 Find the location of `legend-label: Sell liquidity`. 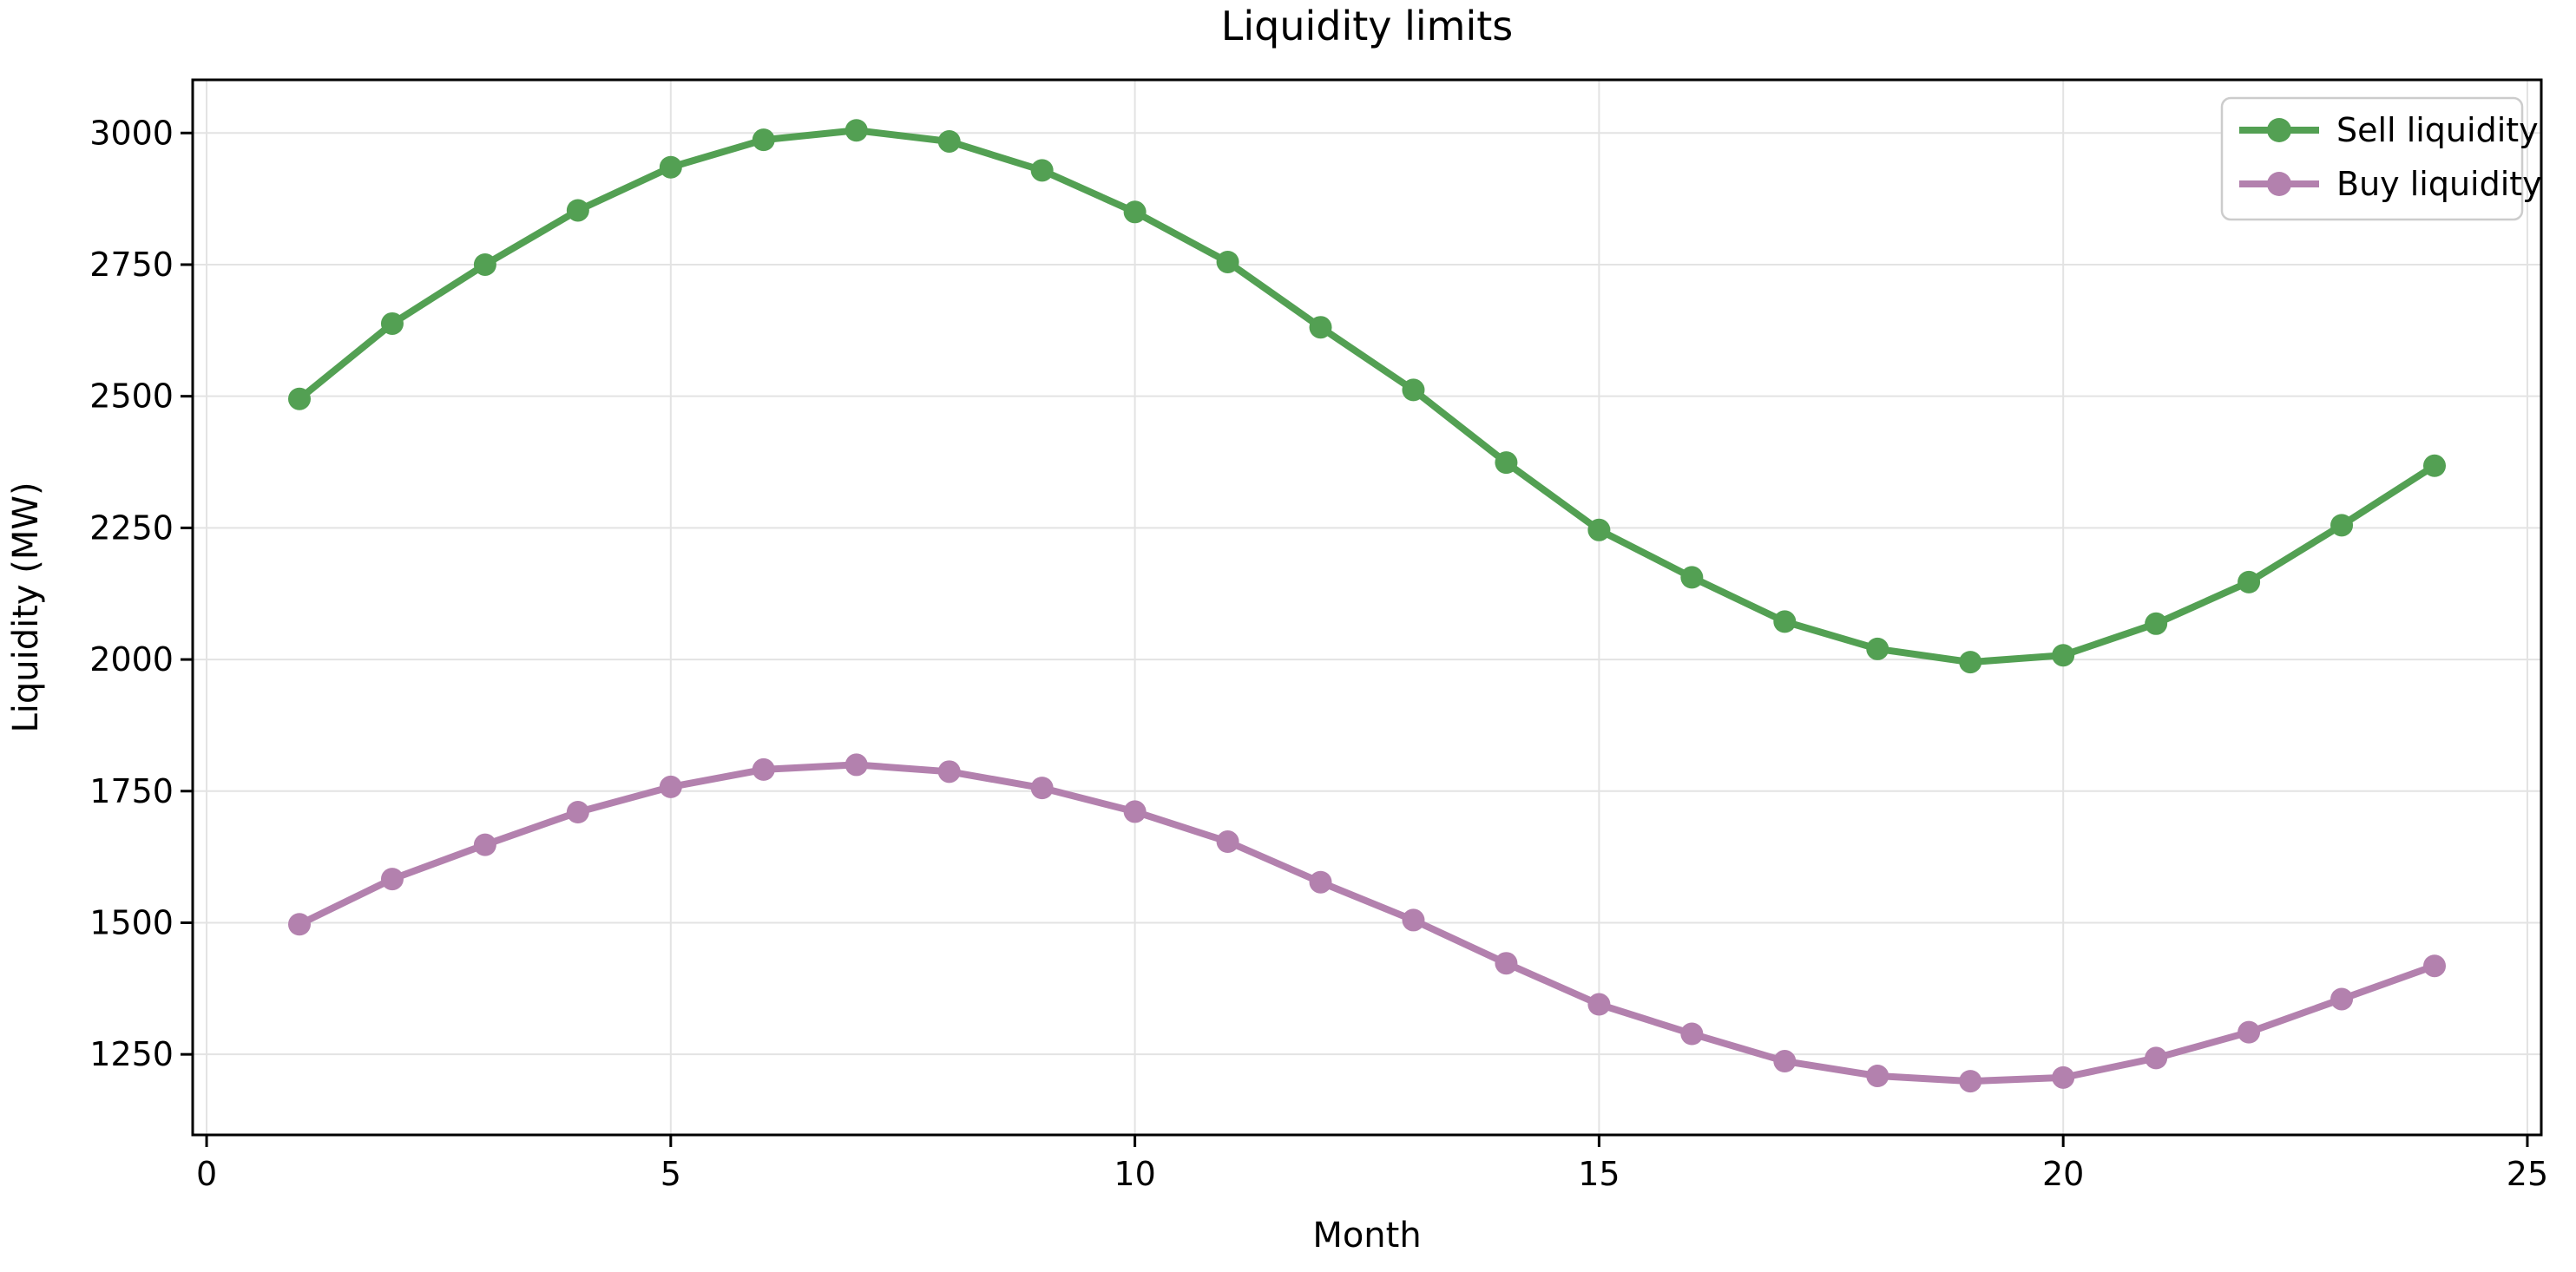

legend-label: Sell liquidity is located at coordinates (2438, 130).